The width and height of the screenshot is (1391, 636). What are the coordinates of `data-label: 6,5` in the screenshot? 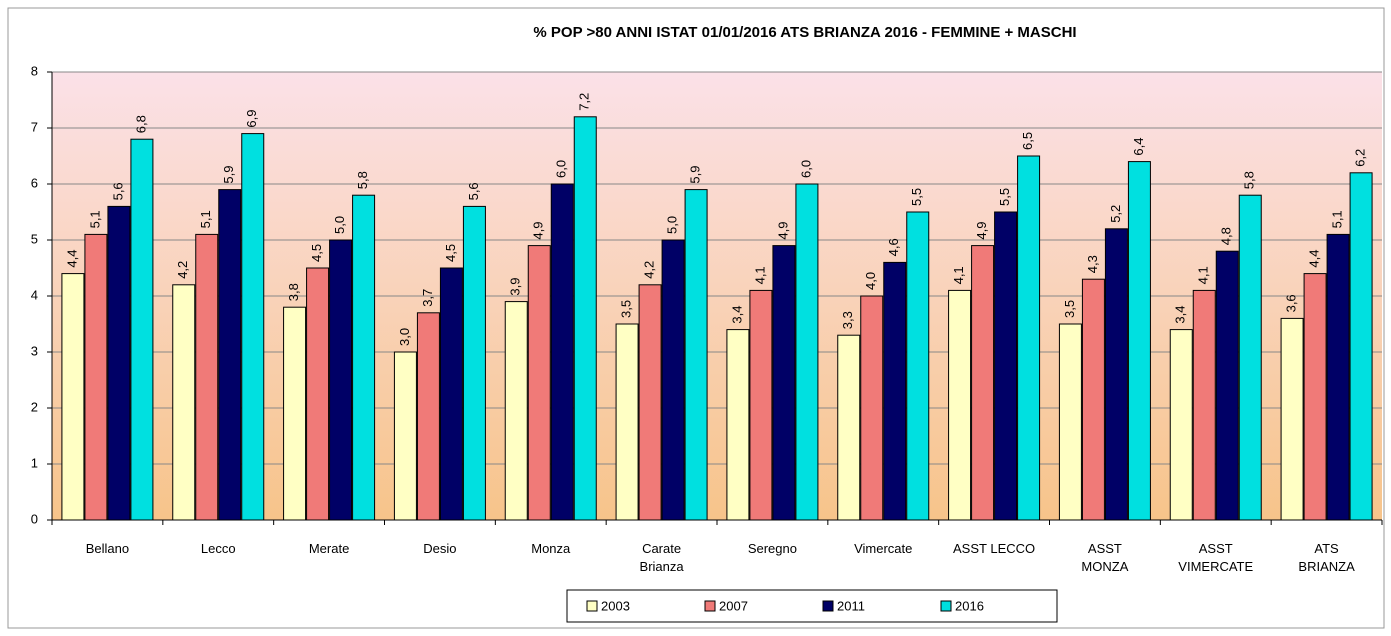 It's located at (1027, 141).